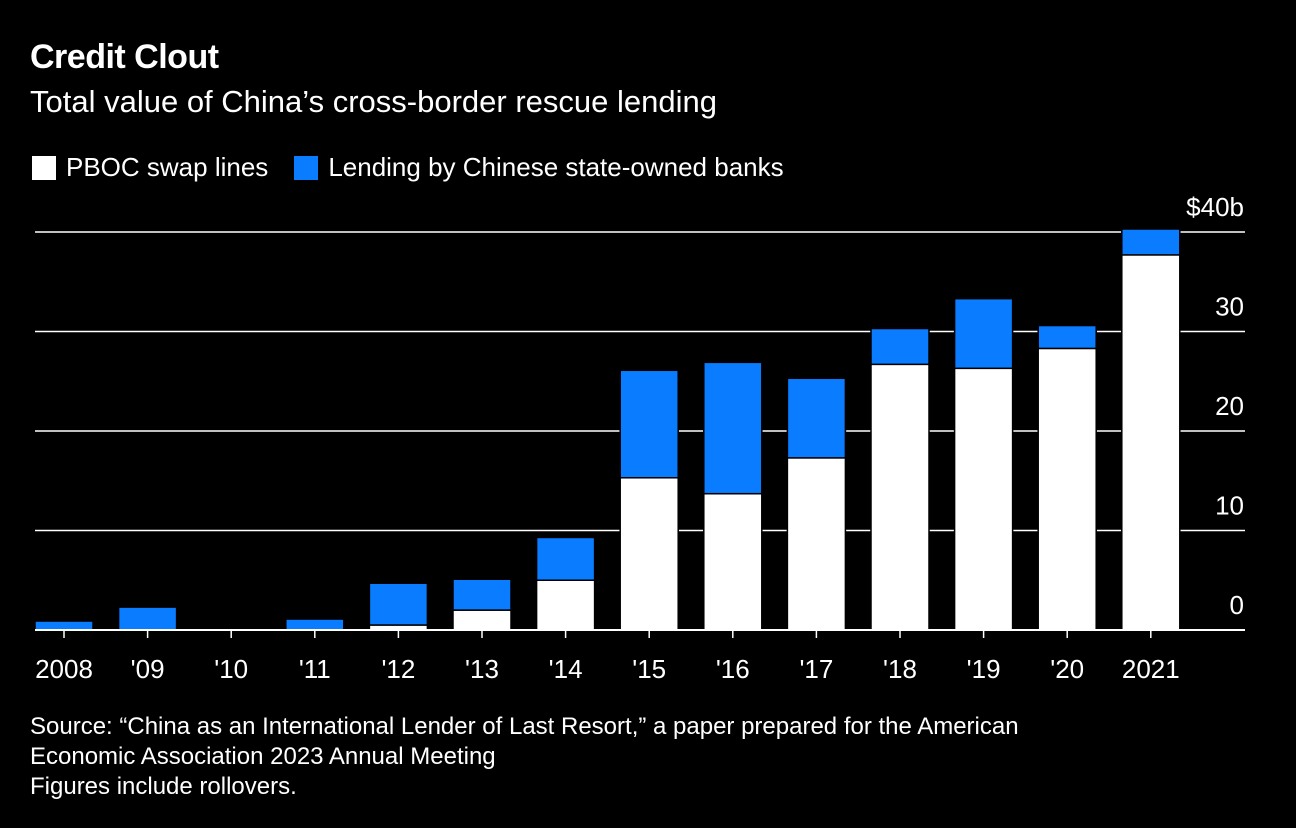  Describe the element at coordinates (315, 669) in the screenshot. I see `x-tick-label: '11` at that location.